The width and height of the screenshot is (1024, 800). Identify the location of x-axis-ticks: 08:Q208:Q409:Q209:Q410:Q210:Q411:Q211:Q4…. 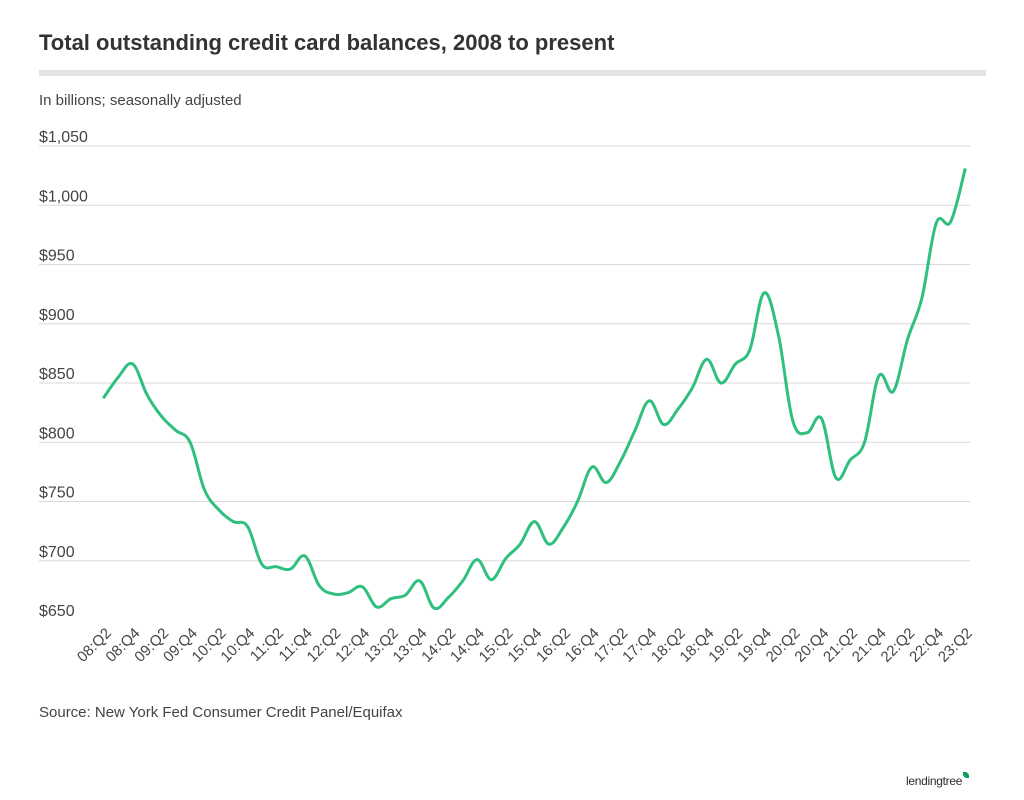
(525, 645).